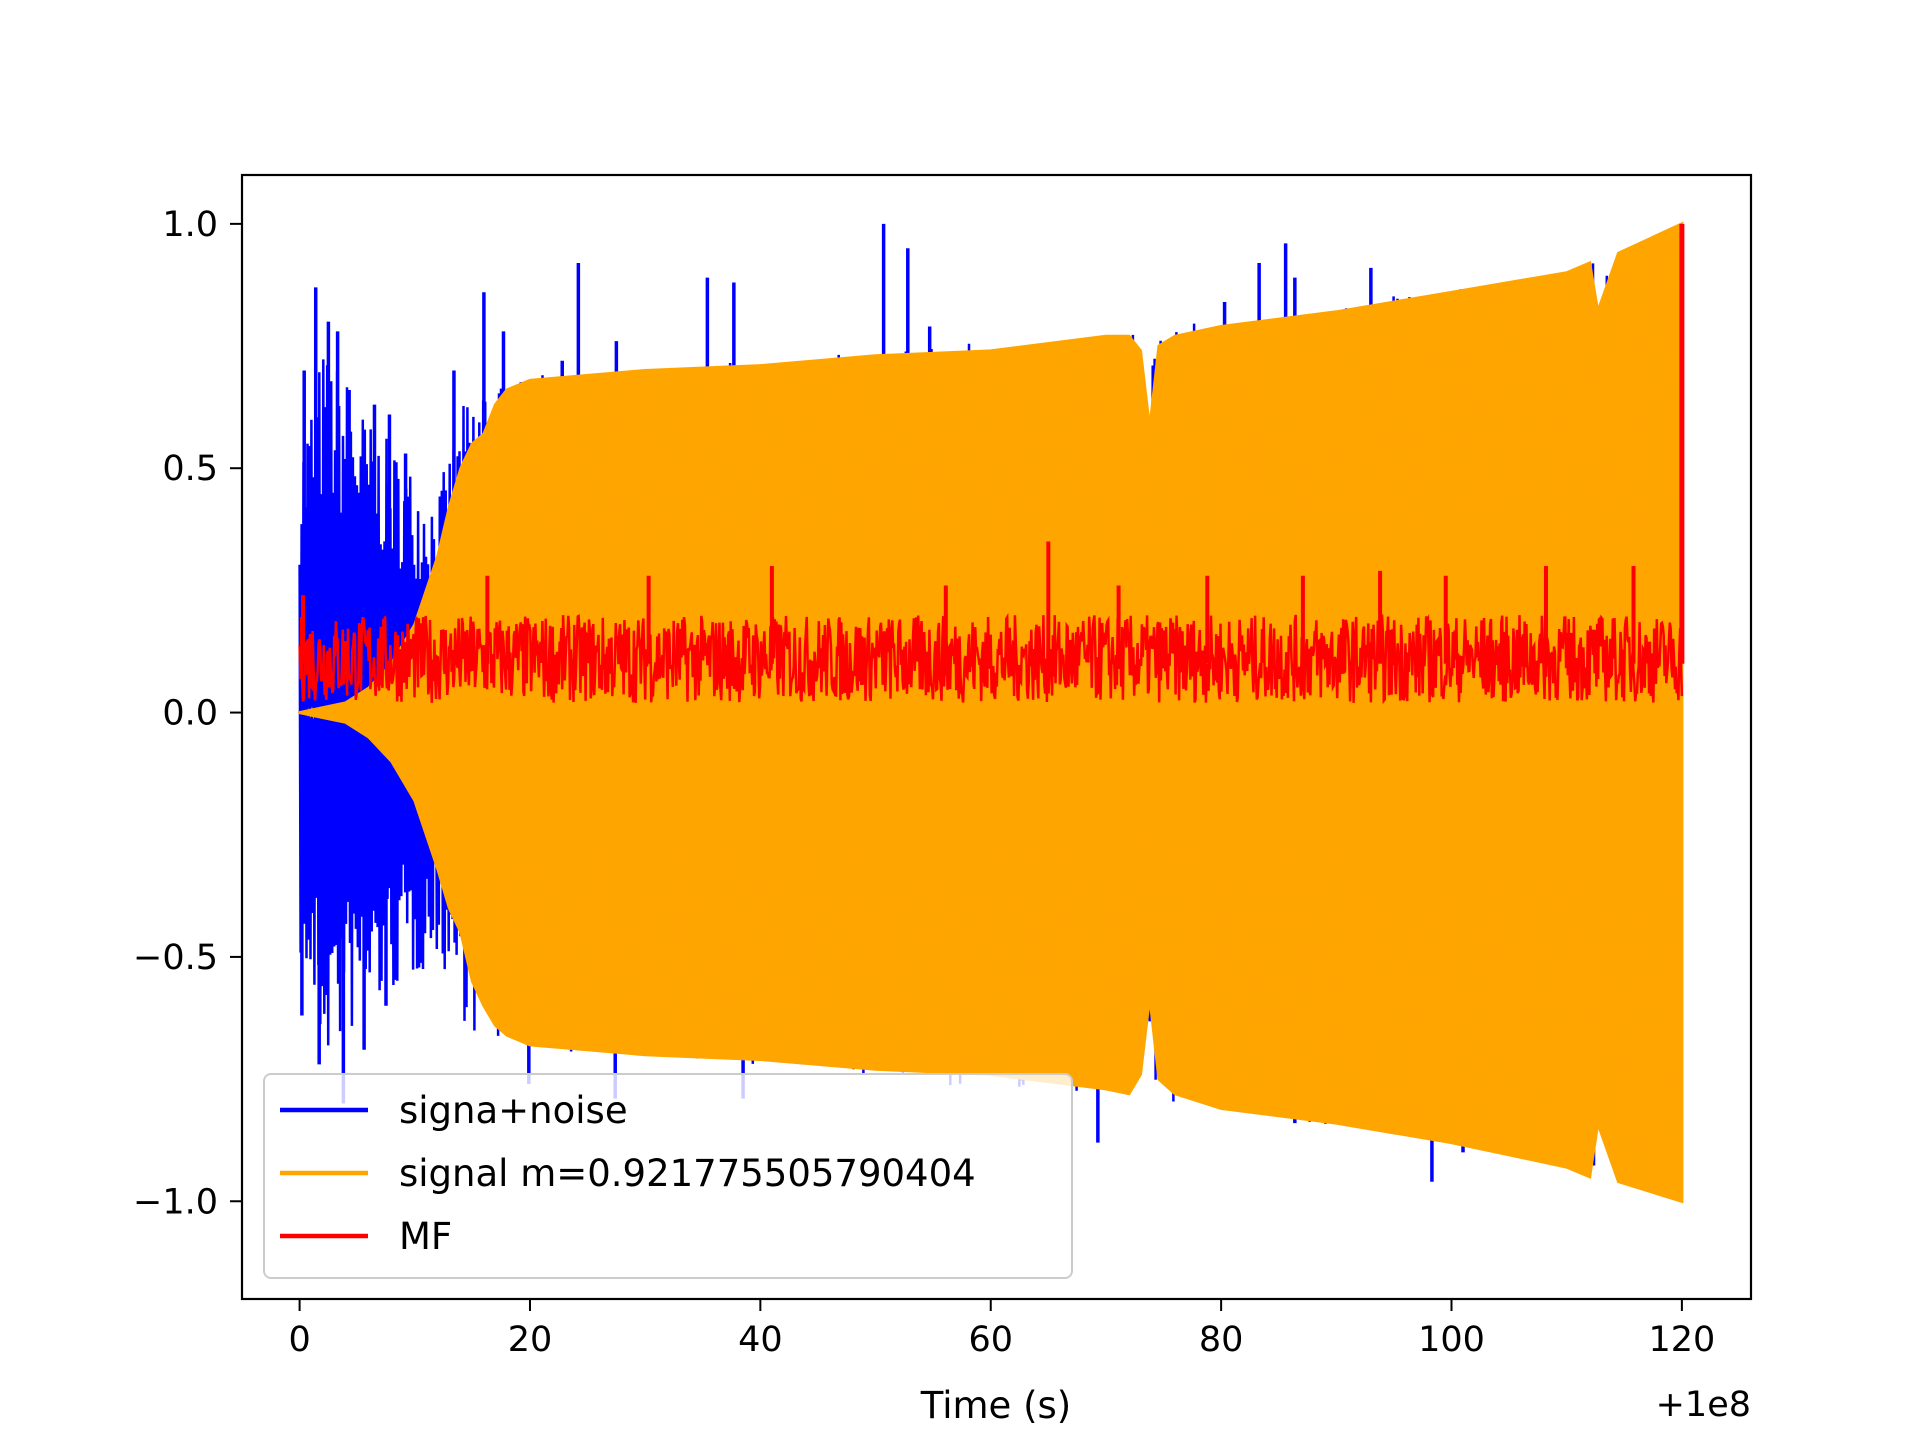  Describe the element at coordinates (990, 1340) in the screenshot. I see `x-tick-label: 60` at that location.